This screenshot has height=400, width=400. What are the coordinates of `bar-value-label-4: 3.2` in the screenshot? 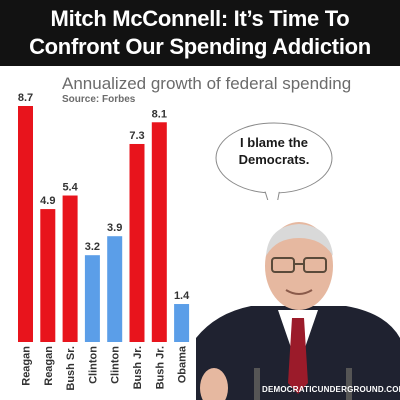 It's located at (92, 247).